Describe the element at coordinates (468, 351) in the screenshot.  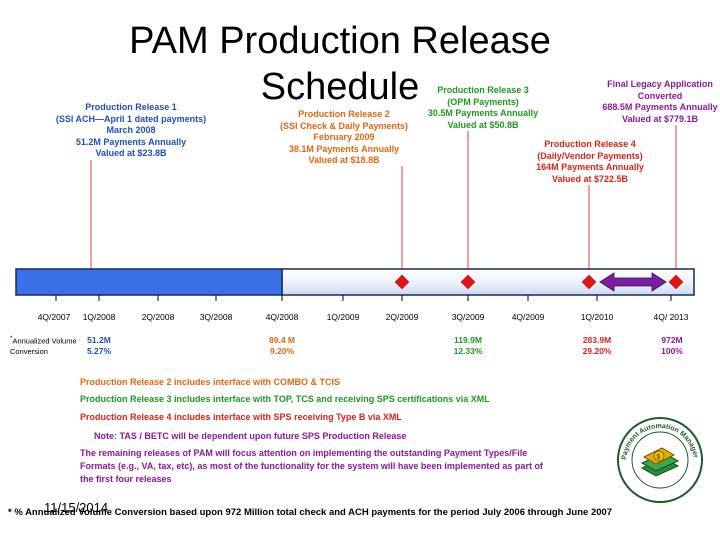
I see `conversion-percent: 12.33%` at that location.